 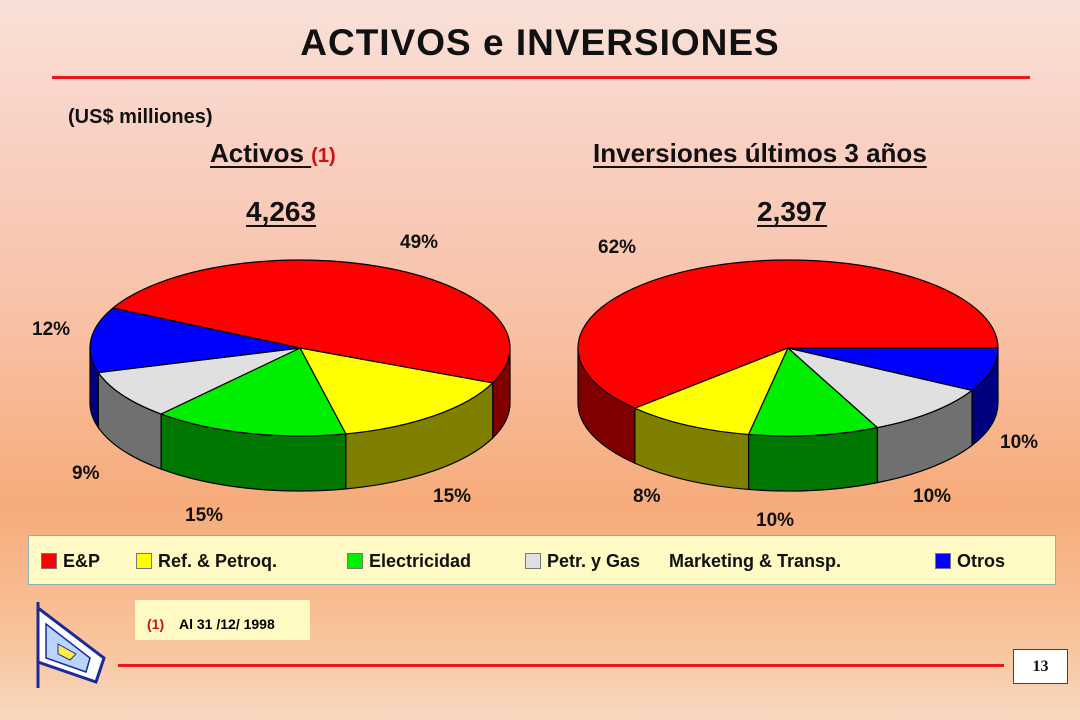 I want to click on inversiones-slice-gas, so click(x=880, y=388).